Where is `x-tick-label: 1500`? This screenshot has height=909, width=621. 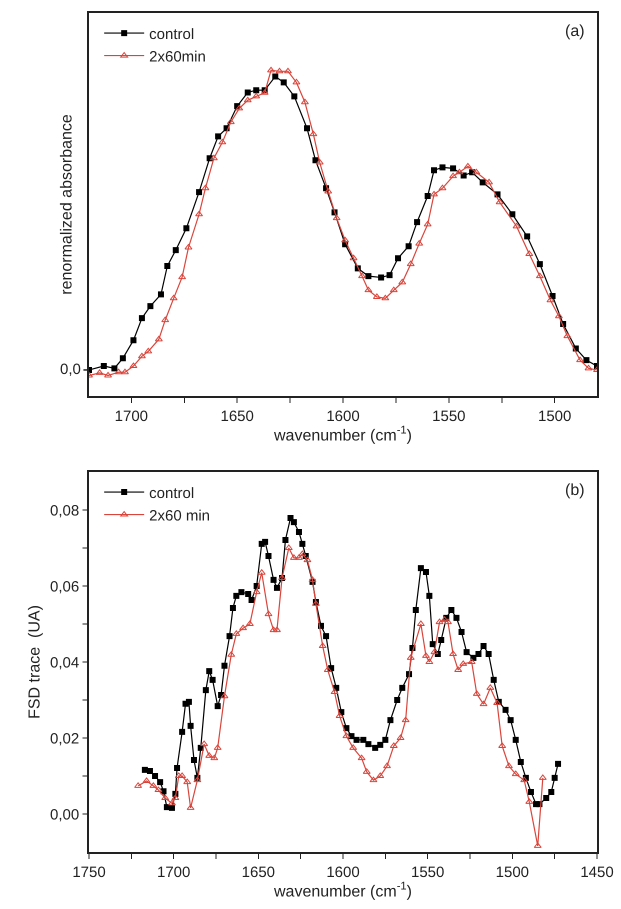
x-tick-label: 1500 is located at coordinates (513, 872).